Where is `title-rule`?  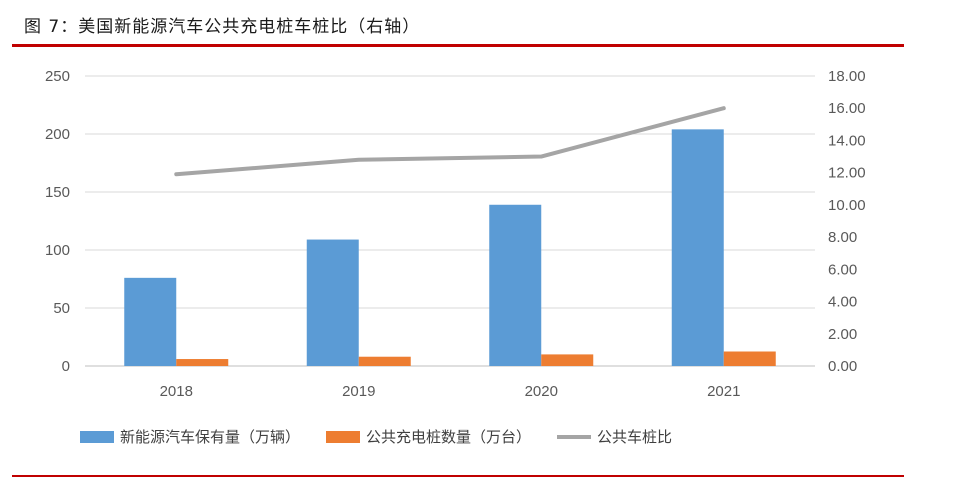
title-rule is located at coordinates (458, 45).